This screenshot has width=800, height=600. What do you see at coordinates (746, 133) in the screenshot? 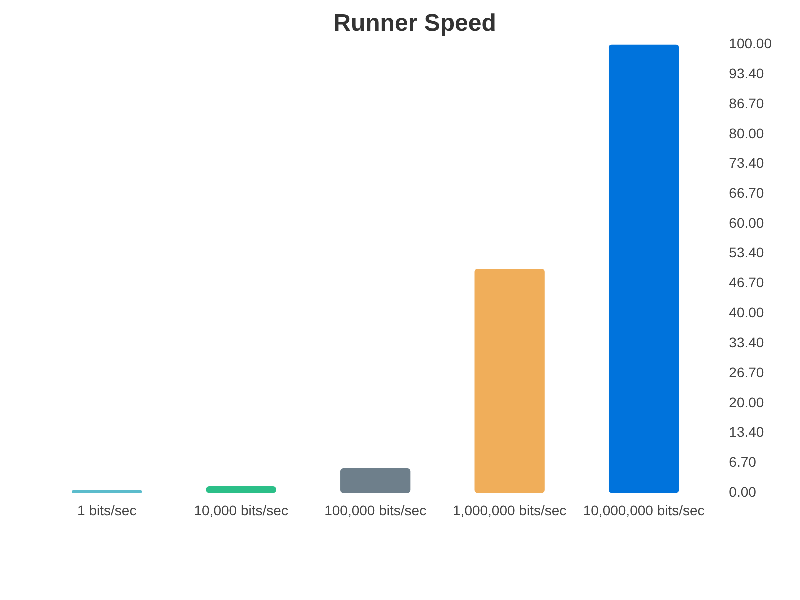
I see `y-tick-label: 80.00` at bounding box center [746, 133].